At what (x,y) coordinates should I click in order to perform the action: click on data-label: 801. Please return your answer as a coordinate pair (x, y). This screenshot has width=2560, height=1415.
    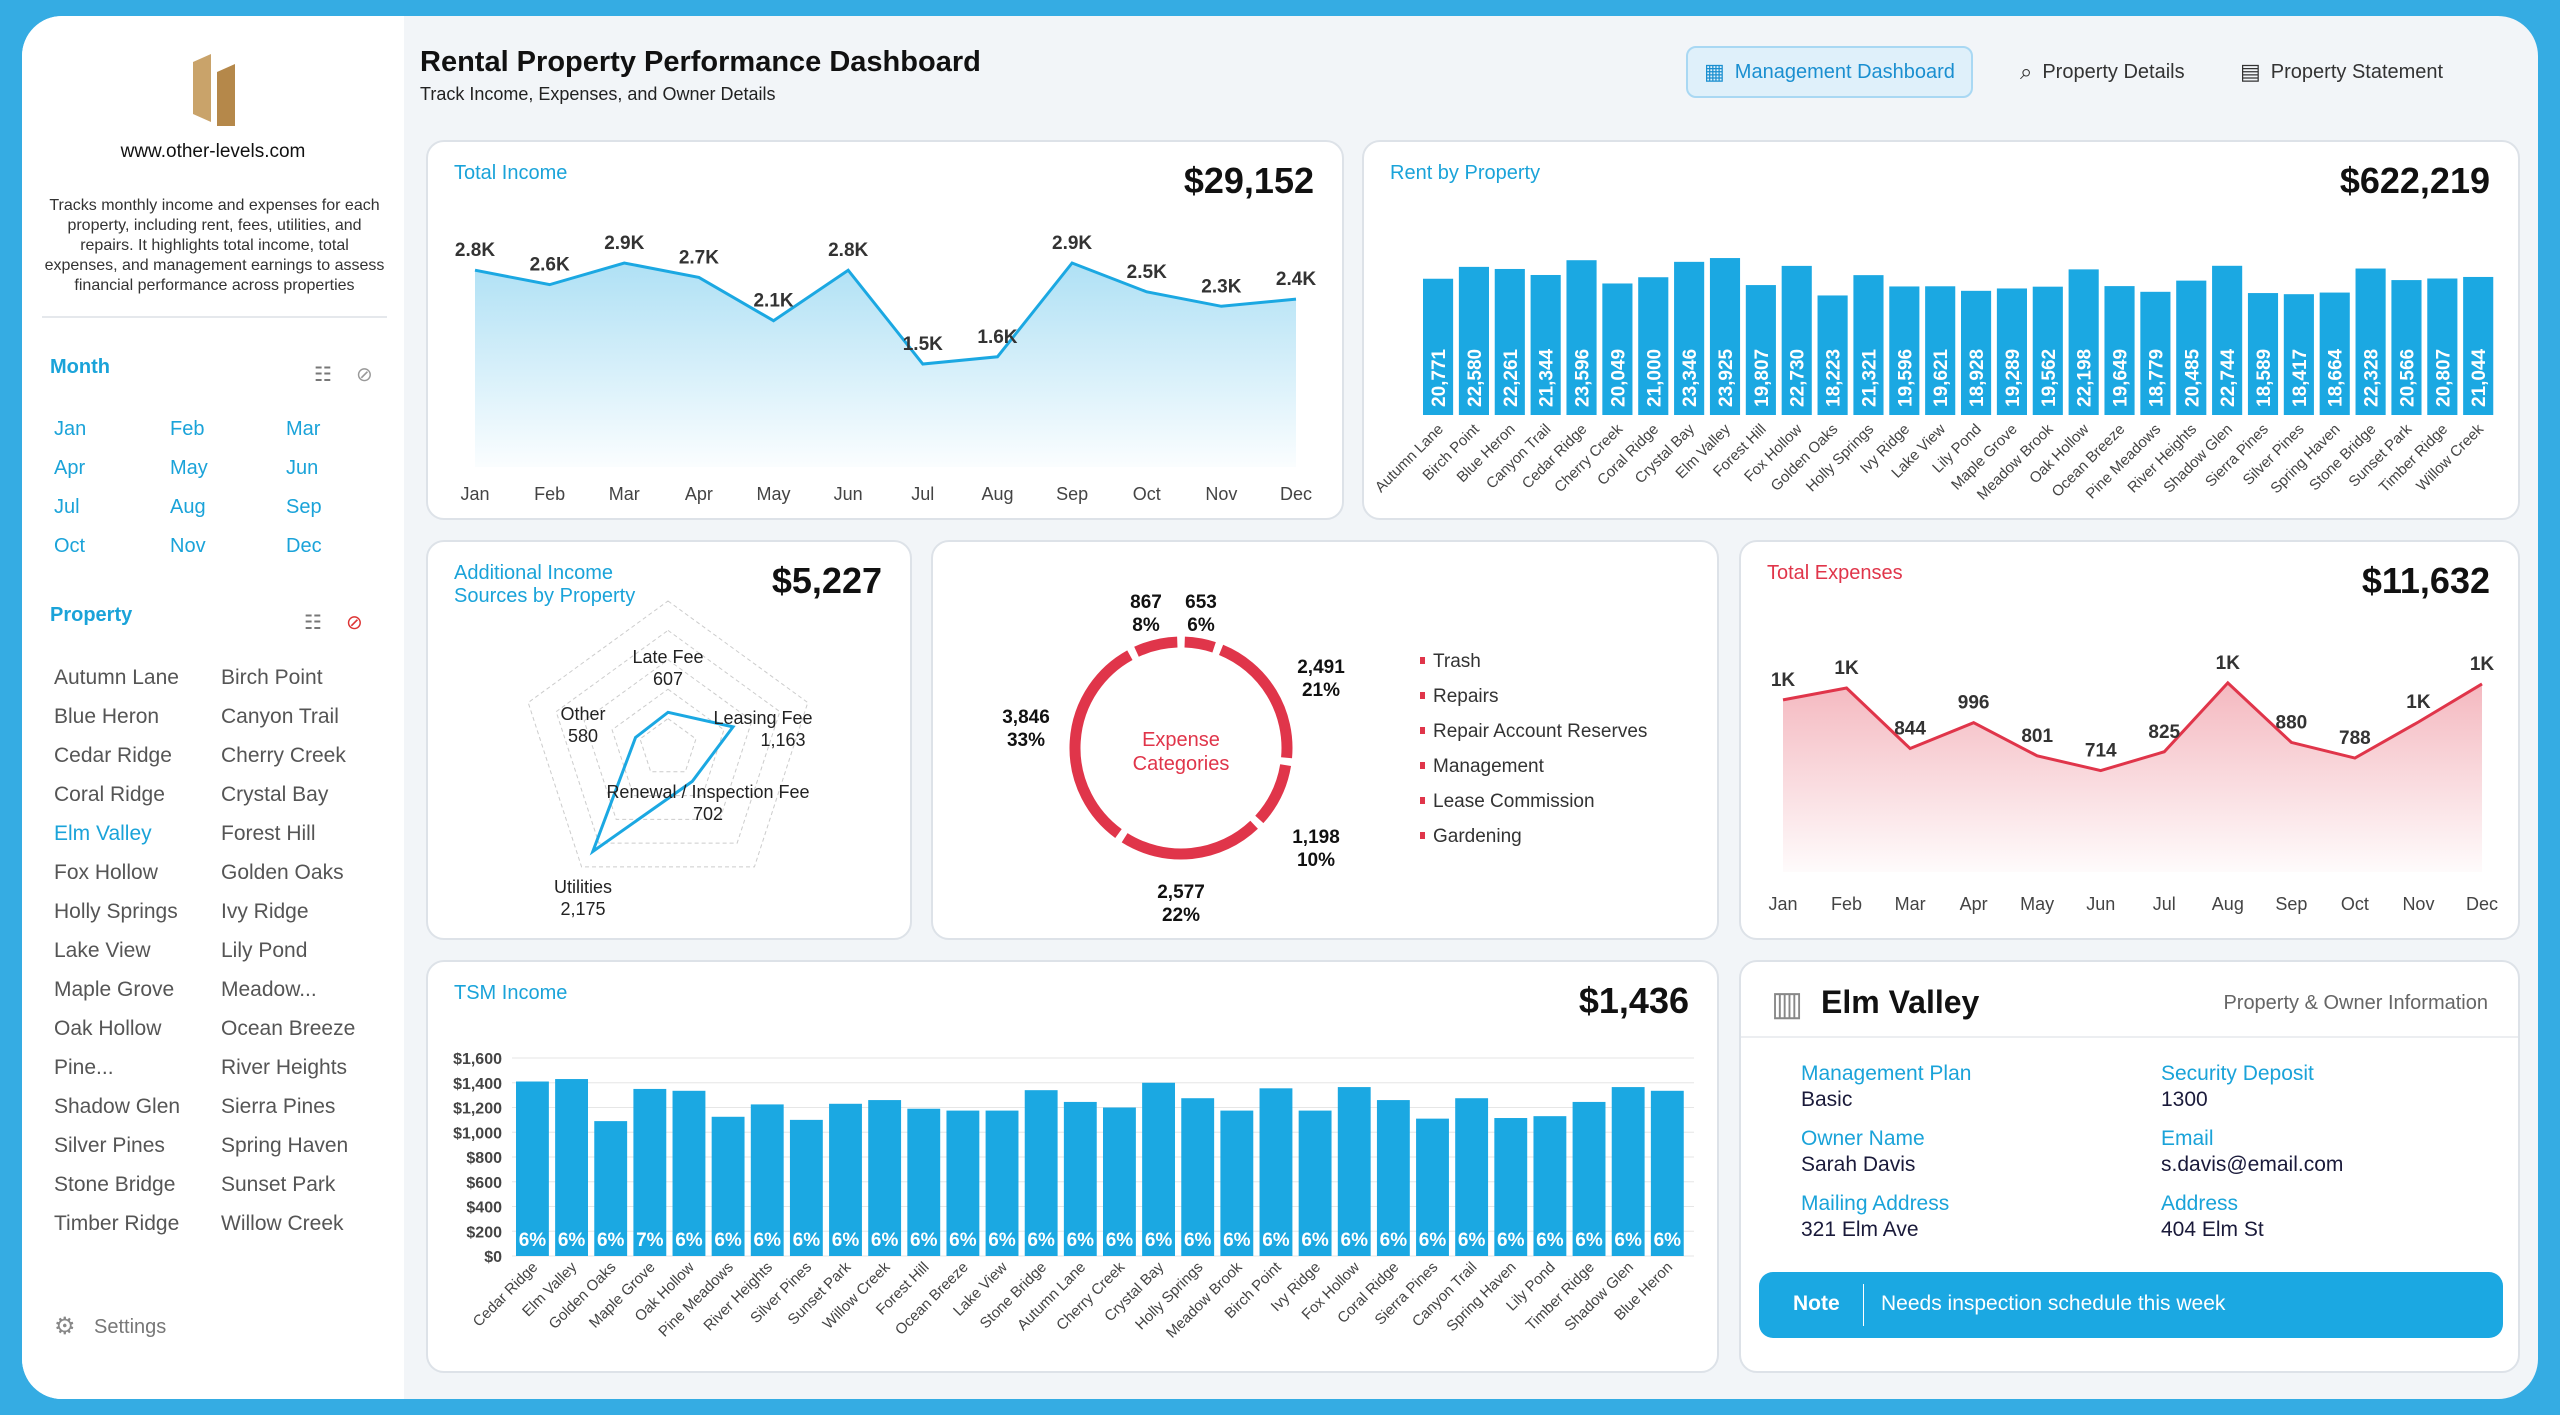
    Looking at the image, I should click on (2037, 736).